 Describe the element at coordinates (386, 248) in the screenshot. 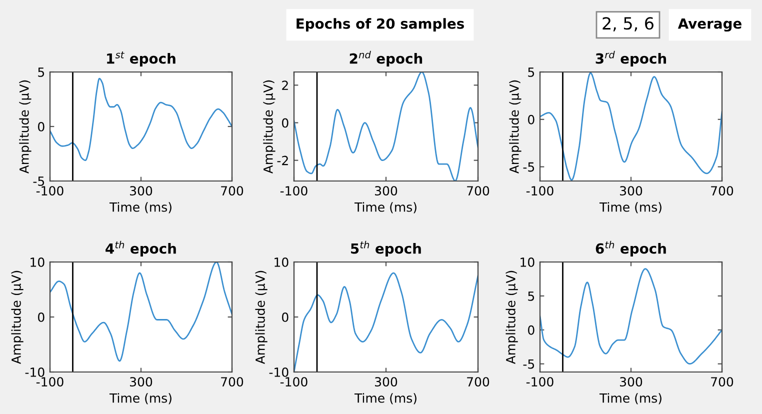

I see `chart-title: 5$^{th}$ epoch` at that location.